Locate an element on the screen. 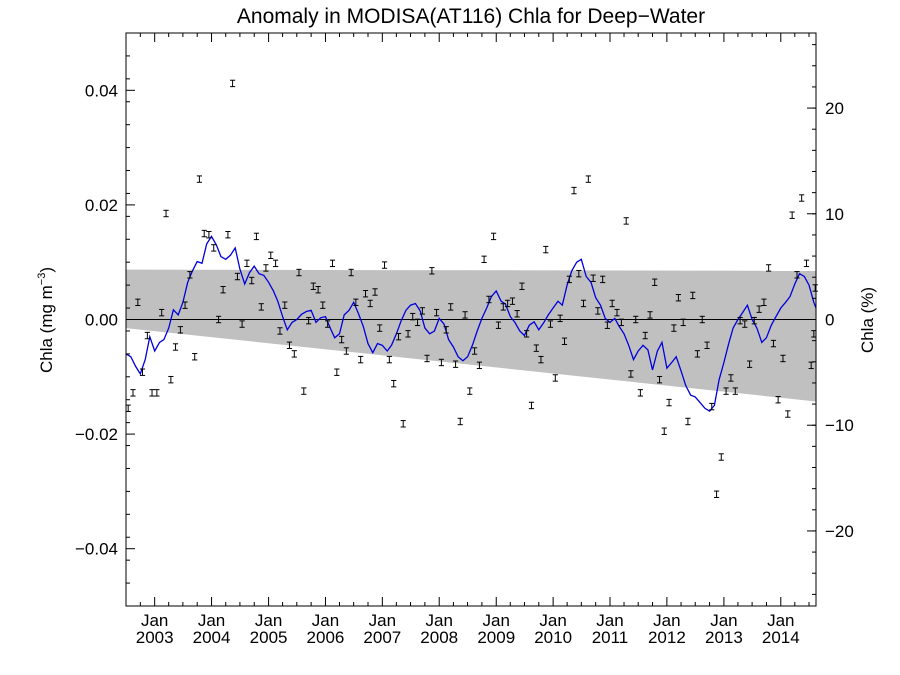 Image resolution: width=900 pixels, height=675 pixels. x-tick-year-label: 2011 is located at coordinates (610, 637).